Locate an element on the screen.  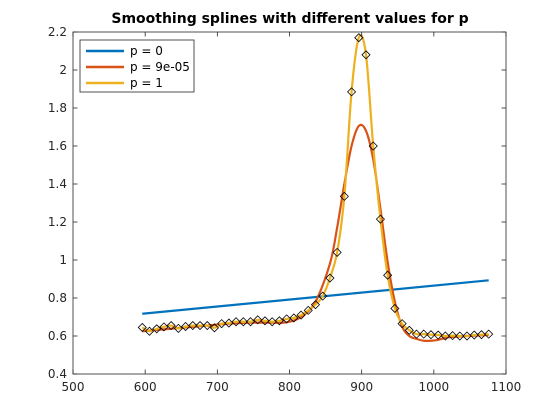
x-tick-label: 1100 is located at coordinates (506, 387).